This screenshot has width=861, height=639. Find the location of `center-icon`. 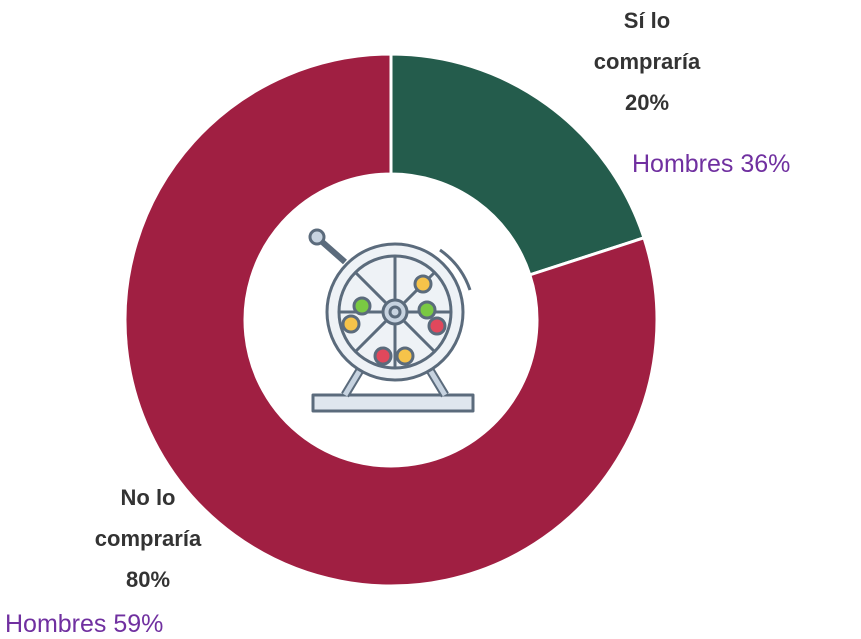

center-icon is located at coordinates (391, 320).